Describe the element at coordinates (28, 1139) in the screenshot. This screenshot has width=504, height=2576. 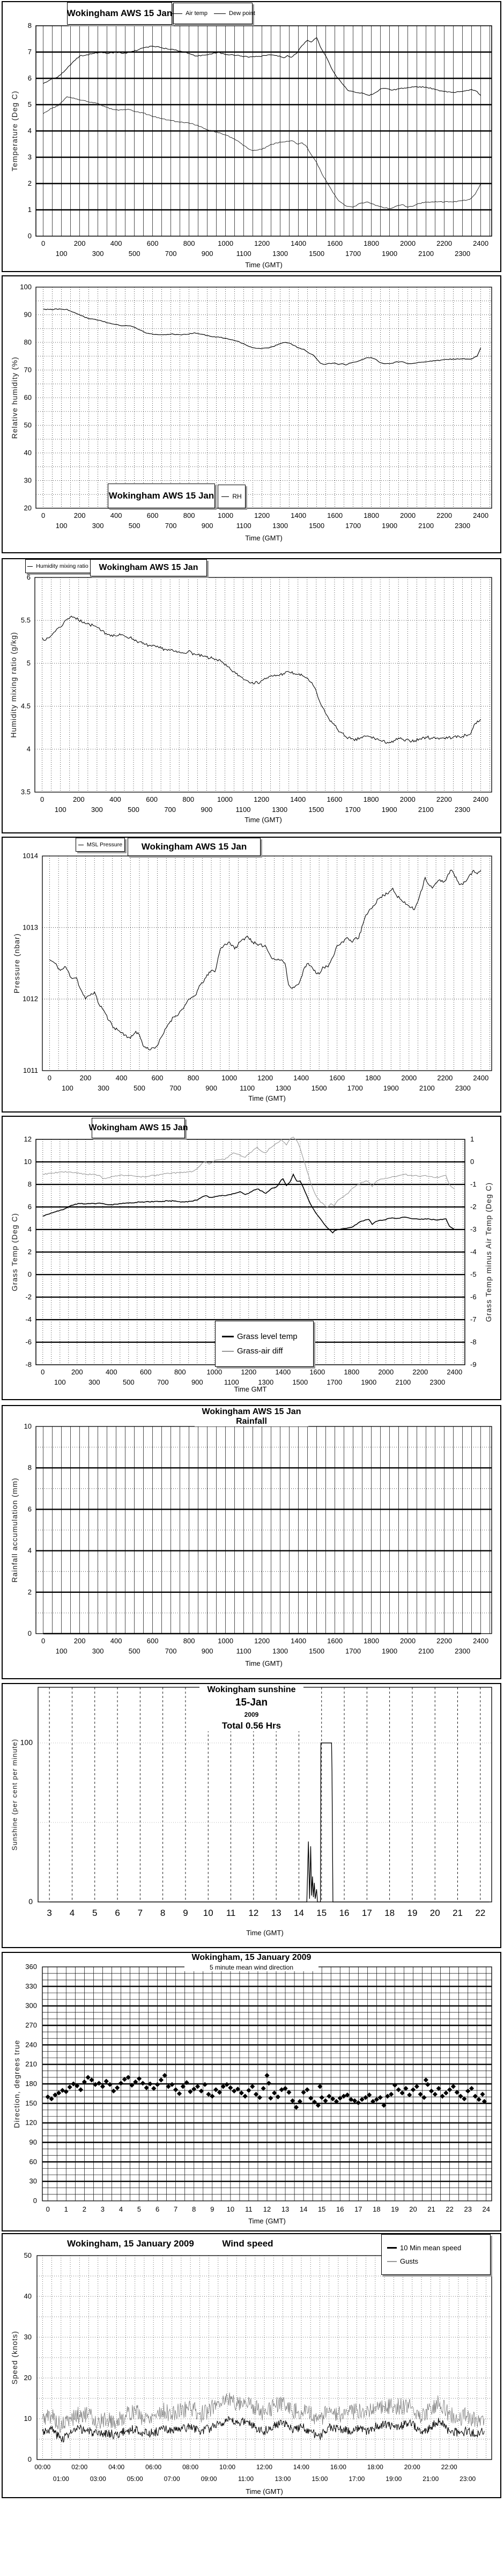
I see `svg-text: 12` at that location.